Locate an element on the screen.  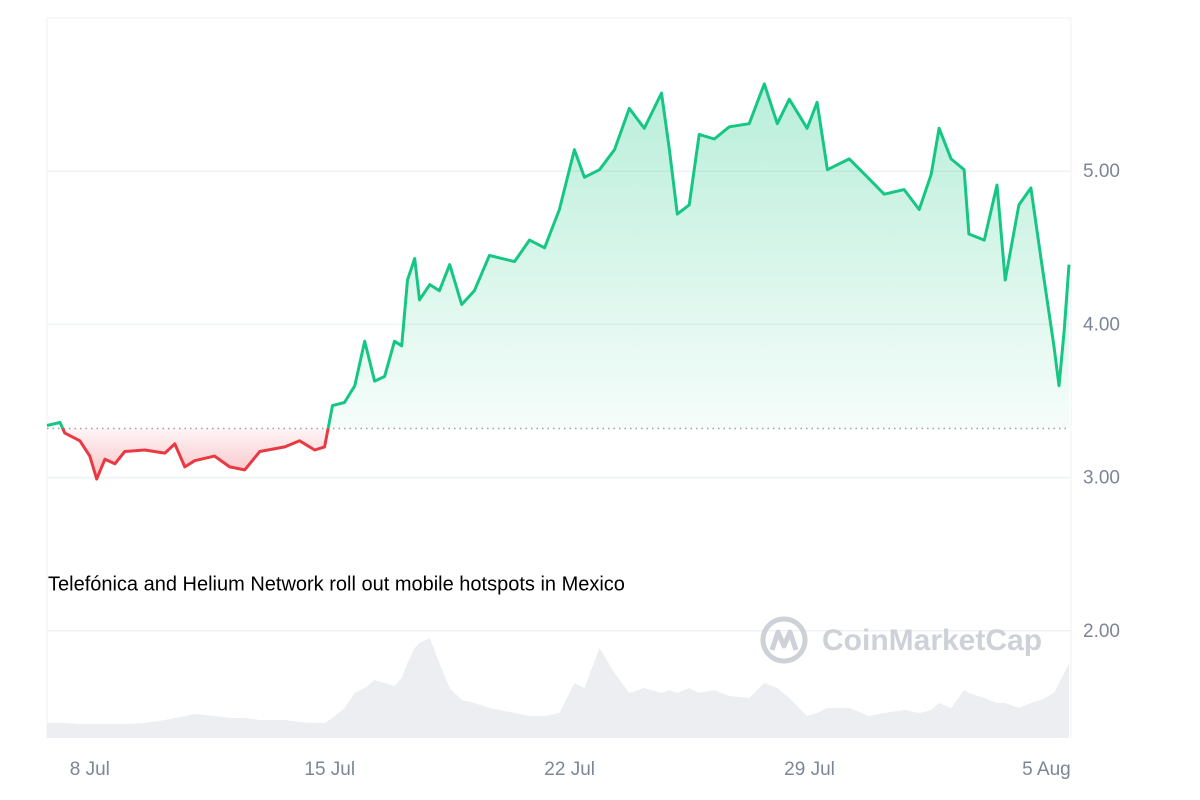
x-tick-label: 15 Jul is located at coordinates (329, 769).